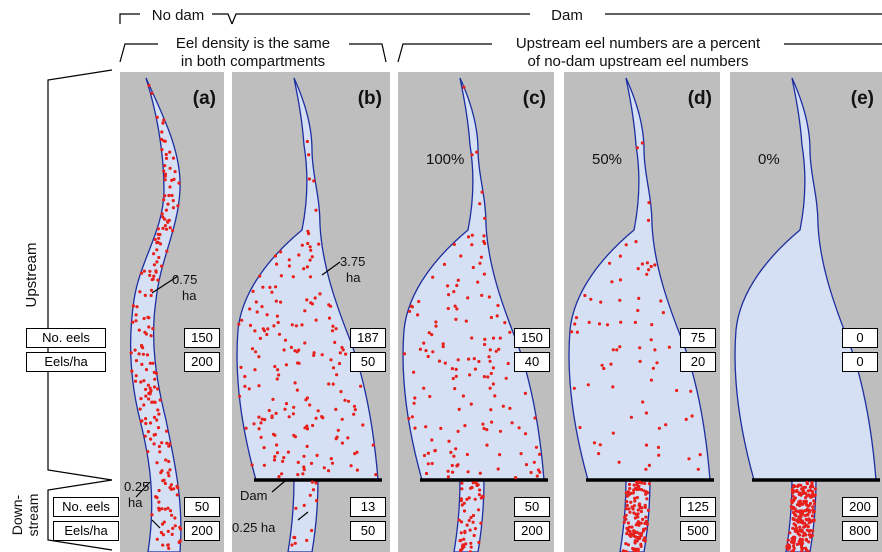 This screenshot has width=882, height=552. I want to click on panel-2-down-eels-box: 50, so click(532, 507).